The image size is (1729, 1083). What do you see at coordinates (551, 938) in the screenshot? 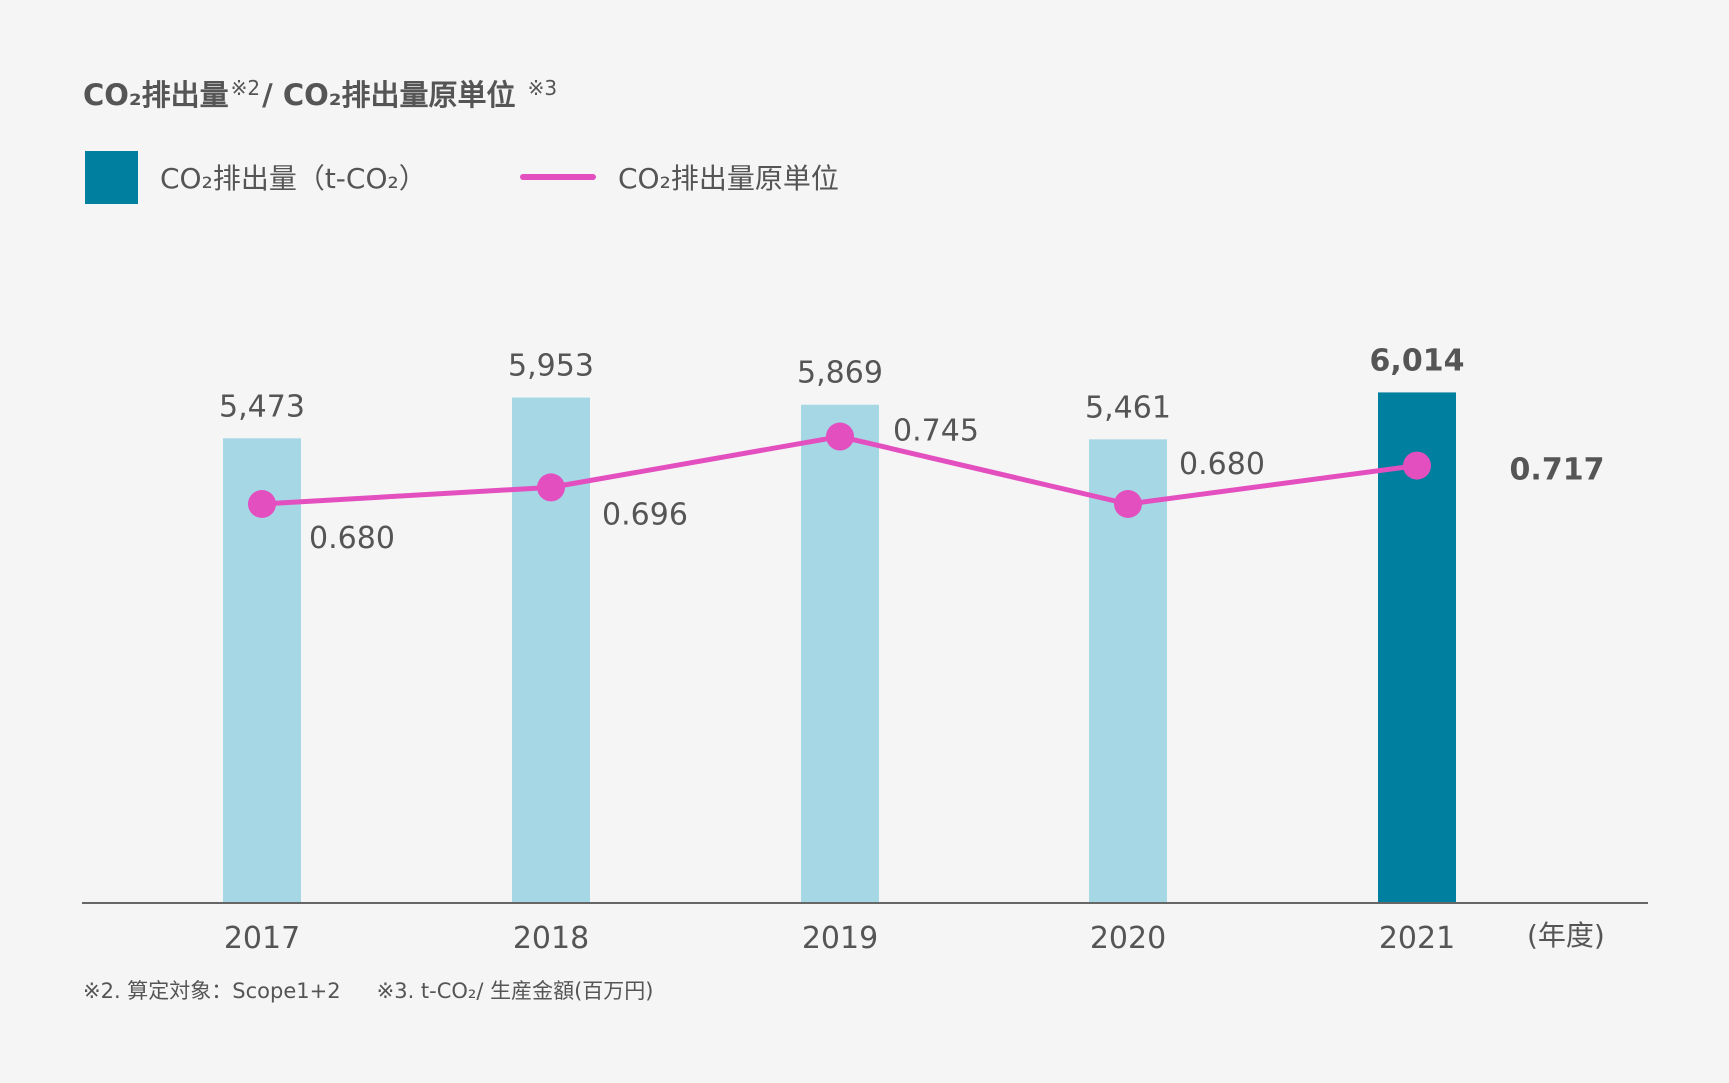
I see `x-tick-2018: 2018` at bounding box center [551, 938].